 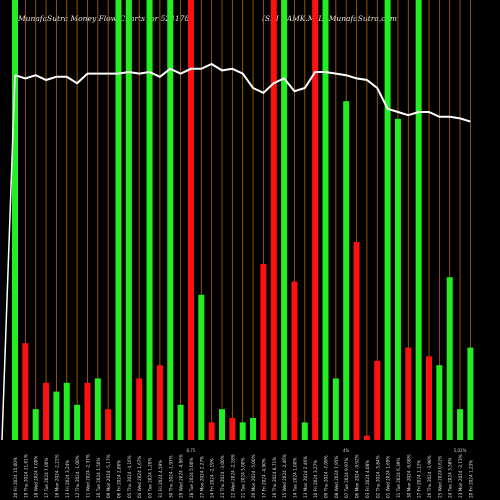 What do you see at coordinates (460, 450) in the screenshot?
I see `axis-note: 5,02%` at bounding box center [460, 450].